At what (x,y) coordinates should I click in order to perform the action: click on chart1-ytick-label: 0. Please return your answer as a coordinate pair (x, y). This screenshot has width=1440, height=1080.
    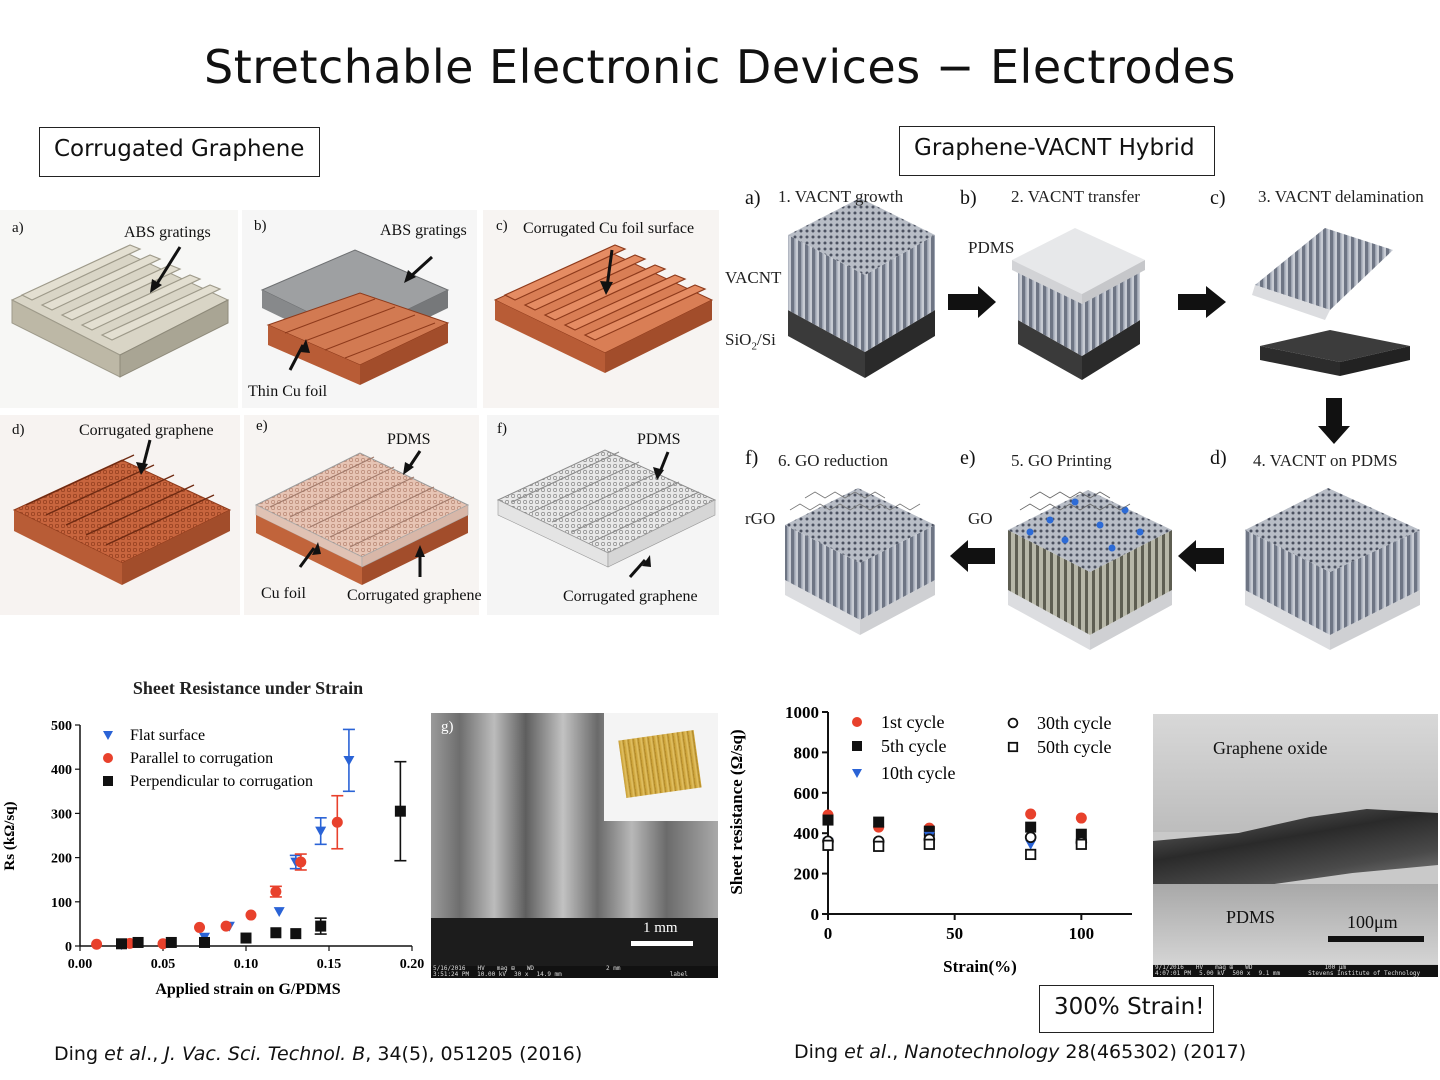
    Looking at the image, I should click on (815, 914).